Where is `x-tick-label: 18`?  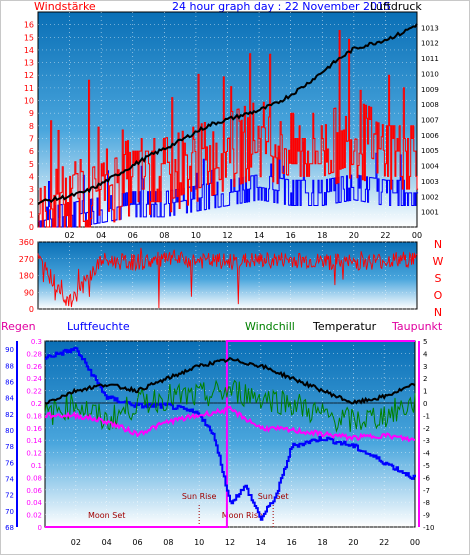 x-tick-label: 18 is located at coordinates (322, 235).